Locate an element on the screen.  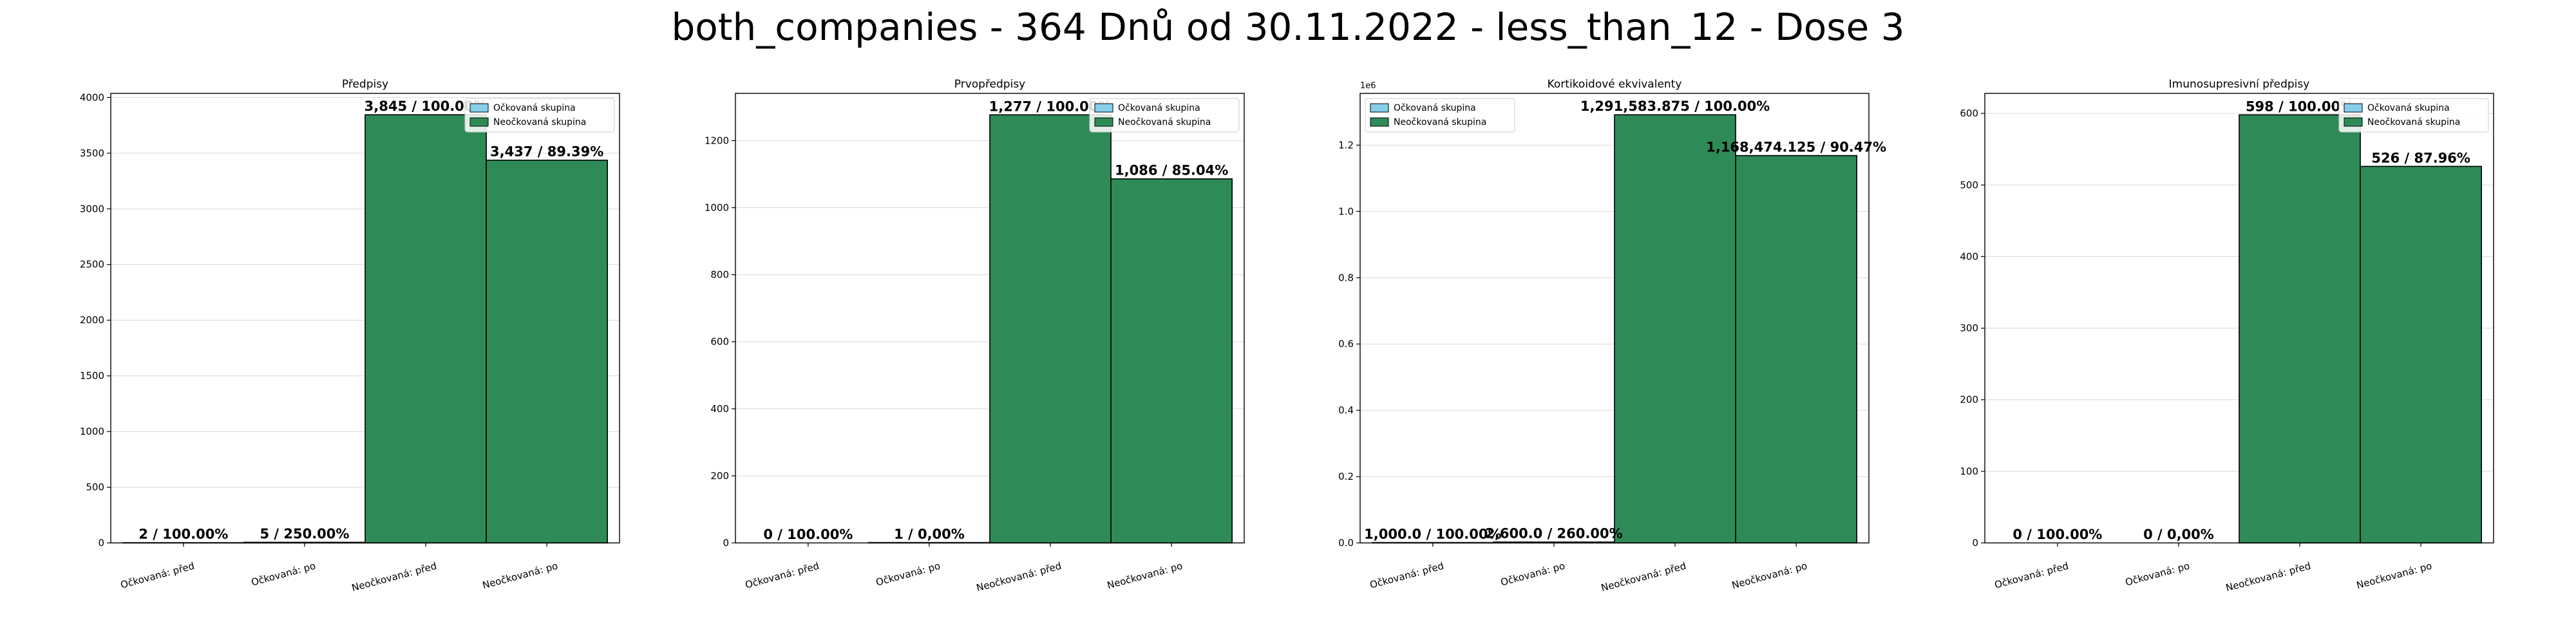
bar-value-label: 598 / 100.00% is located at coordinates (2300, 107).